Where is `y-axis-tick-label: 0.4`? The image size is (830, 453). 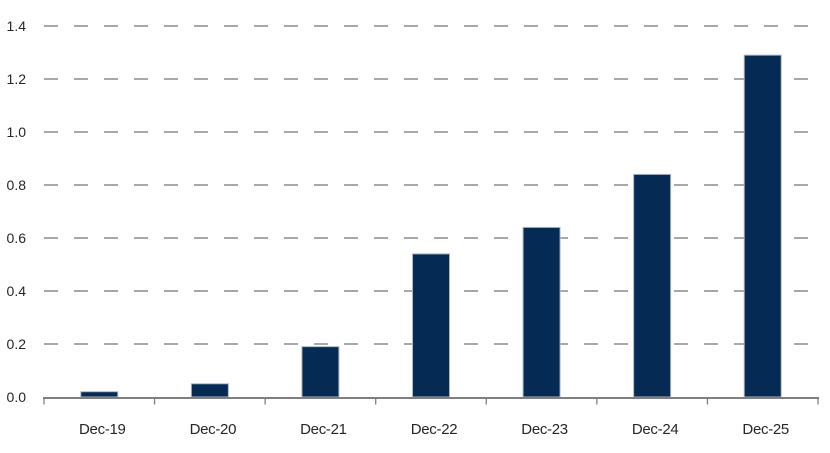 y-axis-tick-label: 0.4 is located at coordinates (17, 291).